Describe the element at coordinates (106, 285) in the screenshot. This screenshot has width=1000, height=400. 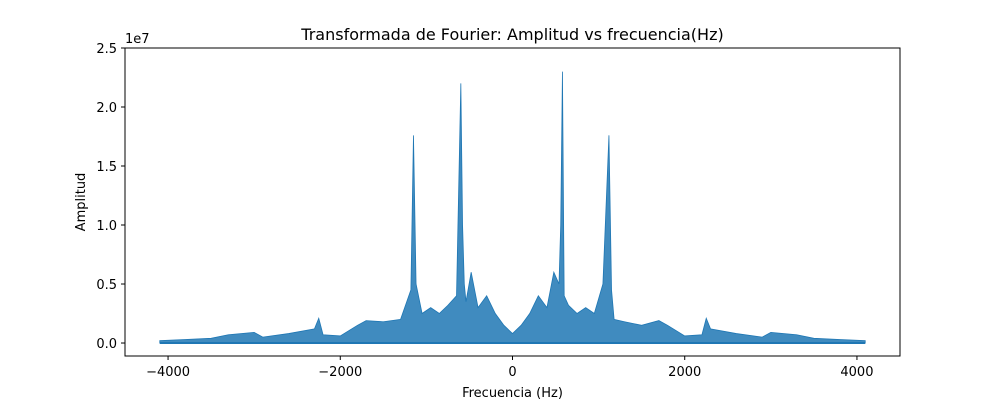
I see `y-tick-label: 0.5` at that location.